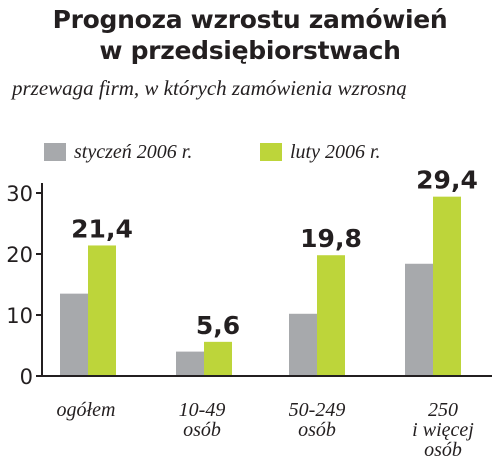  I want to click on category-label-250: 250 i więcej osób, so click(443, 430).